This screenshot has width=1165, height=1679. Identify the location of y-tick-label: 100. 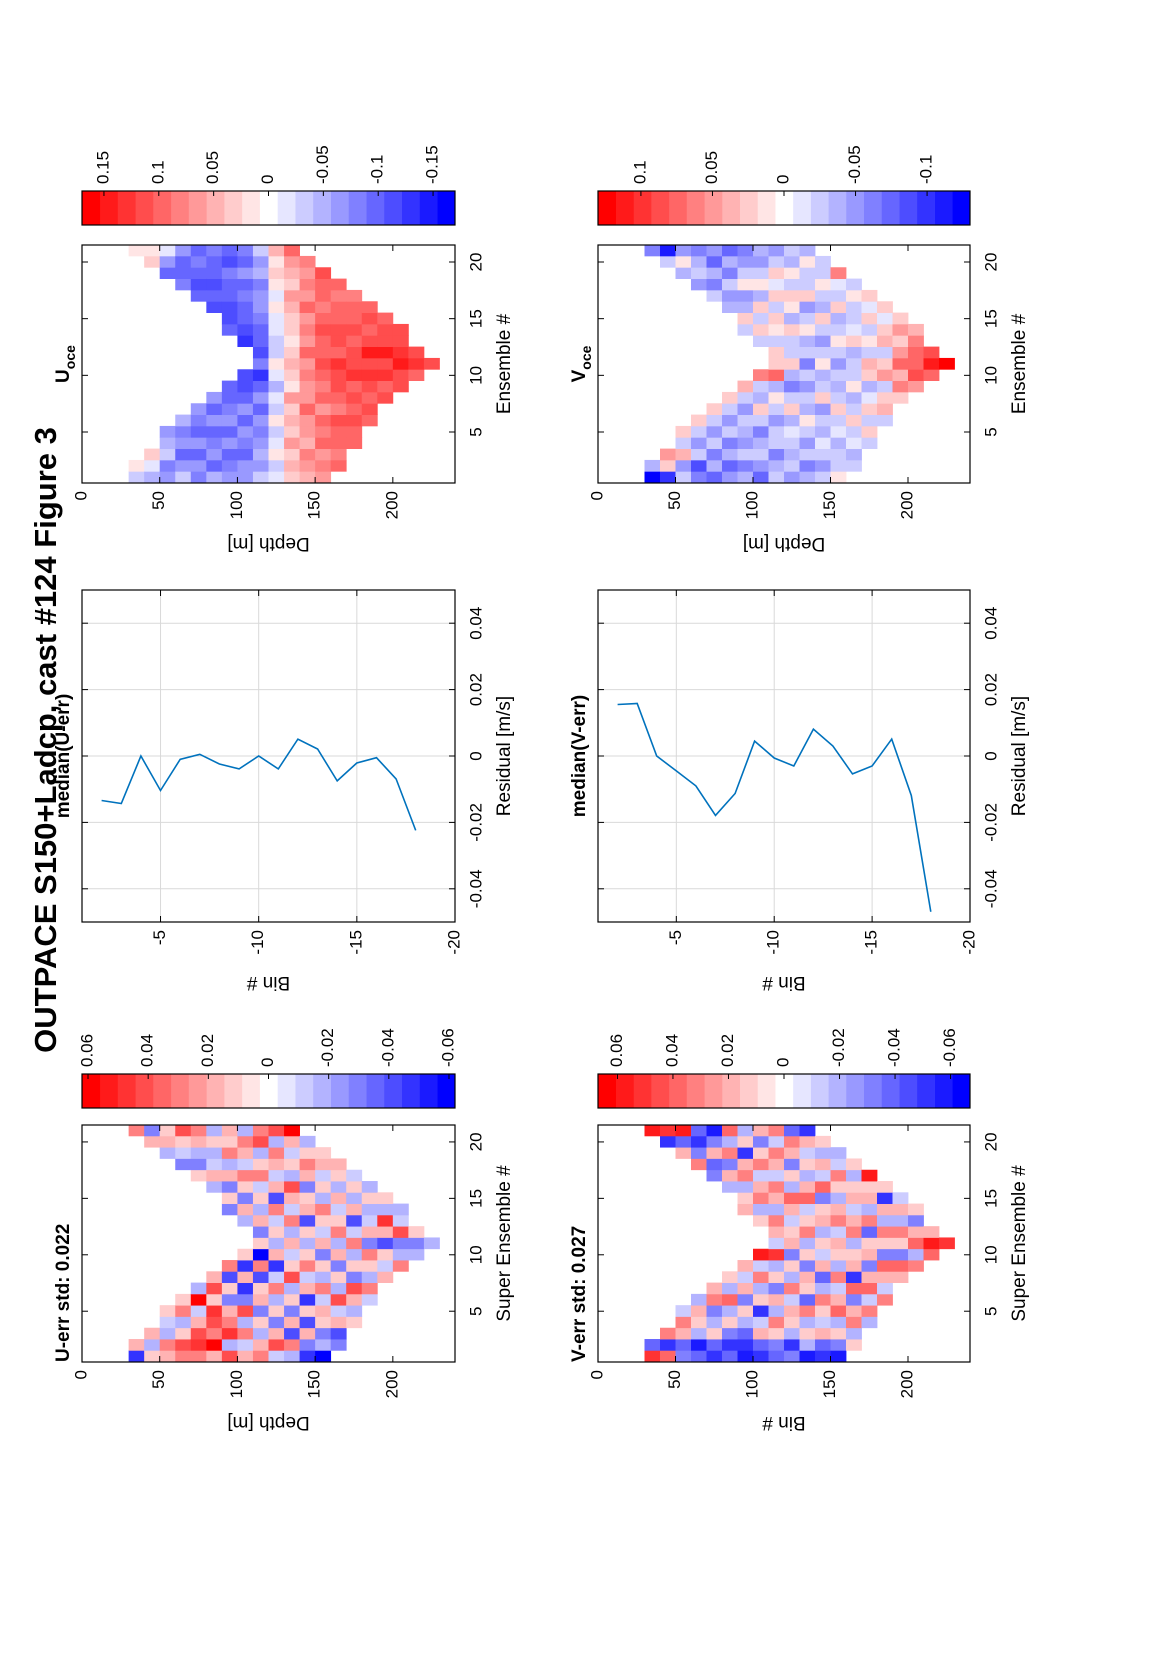
(236, 1384).